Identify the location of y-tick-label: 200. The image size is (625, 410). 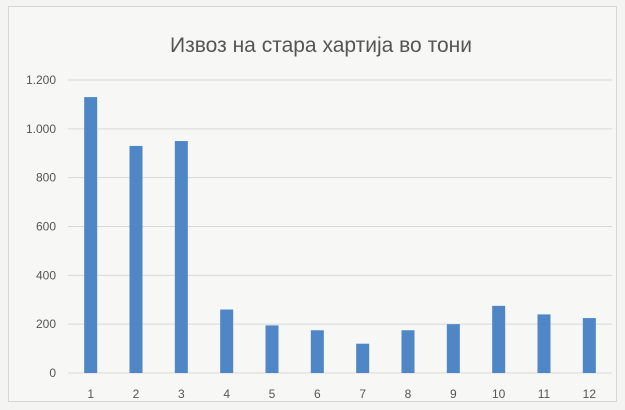
(46, 324).